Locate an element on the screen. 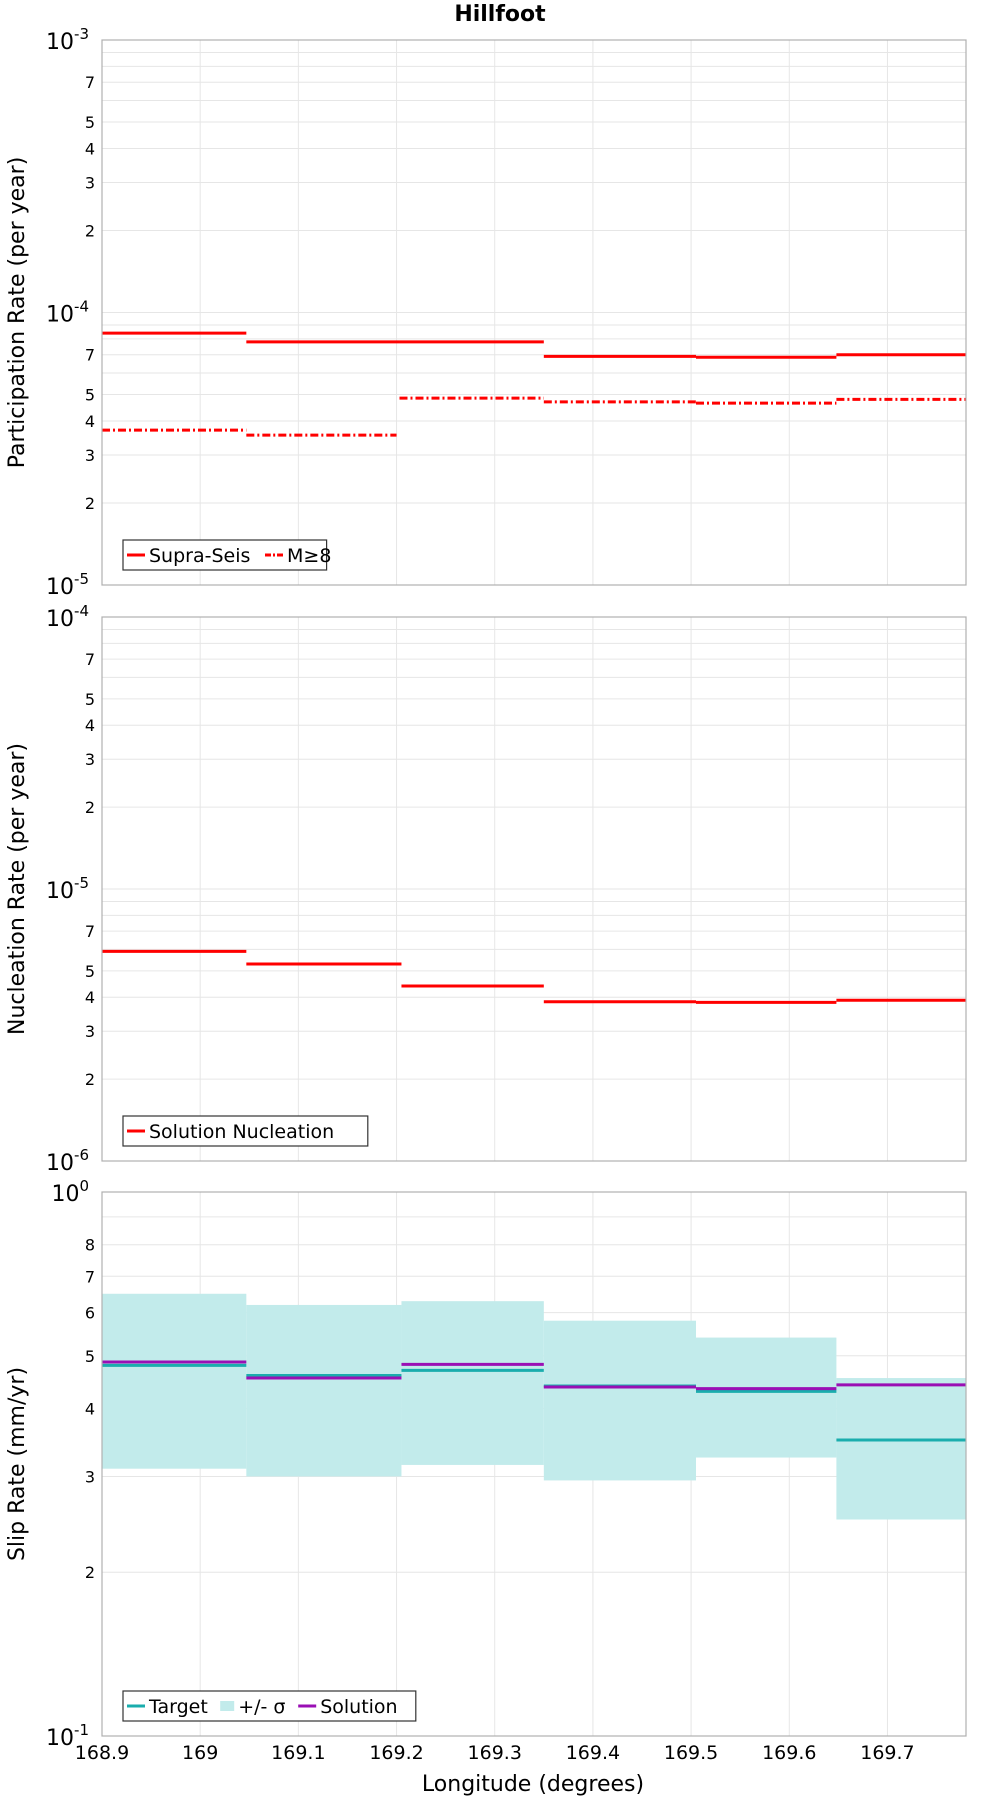 This screenshot has width=1000, height=1804. x-tick-label: 169 is located at coordinates (200, 1753).